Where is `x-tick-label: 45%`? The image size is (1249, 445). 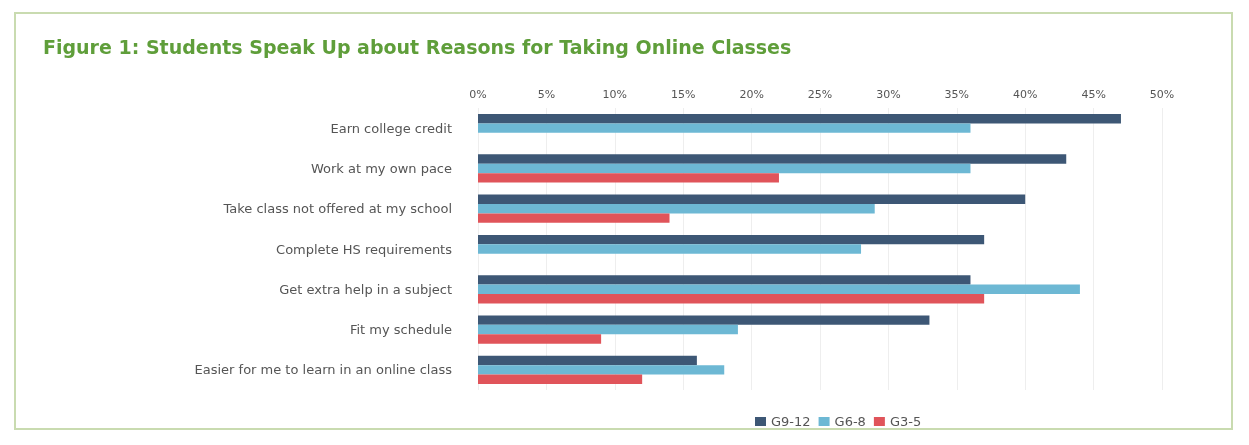
x-tick-label: 45% is located at coordinates (1093, 94).